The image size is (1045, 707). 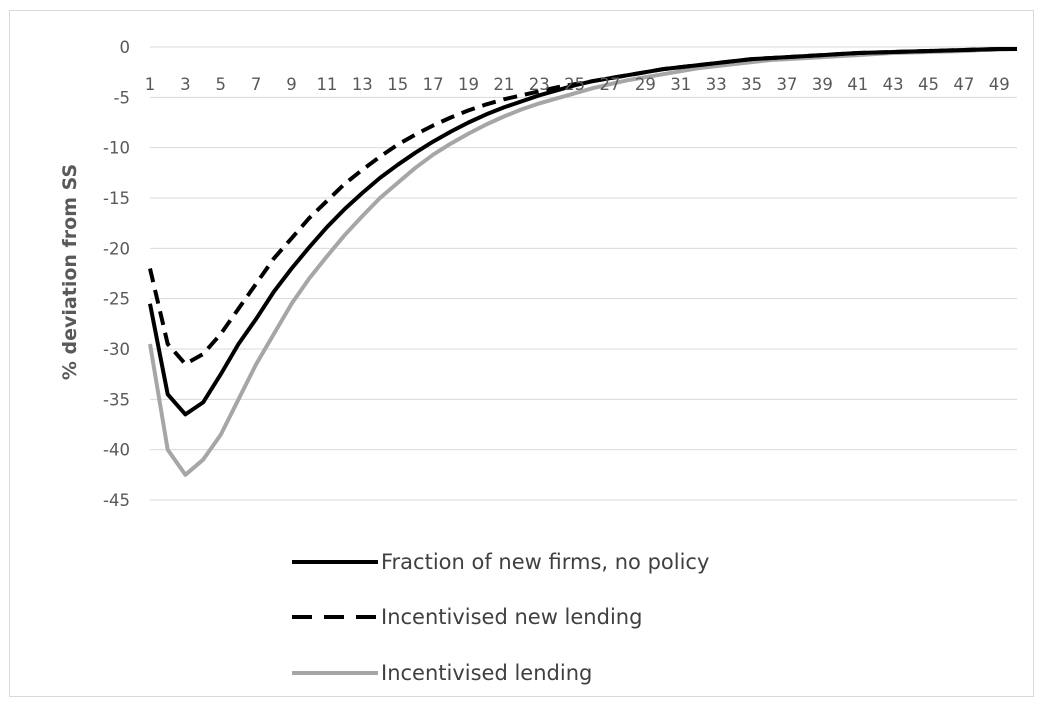 What do you see at coordinates (610, 84) in the screenshot?
I see `x-tick-label: 27` at bounding box center [610, 84].